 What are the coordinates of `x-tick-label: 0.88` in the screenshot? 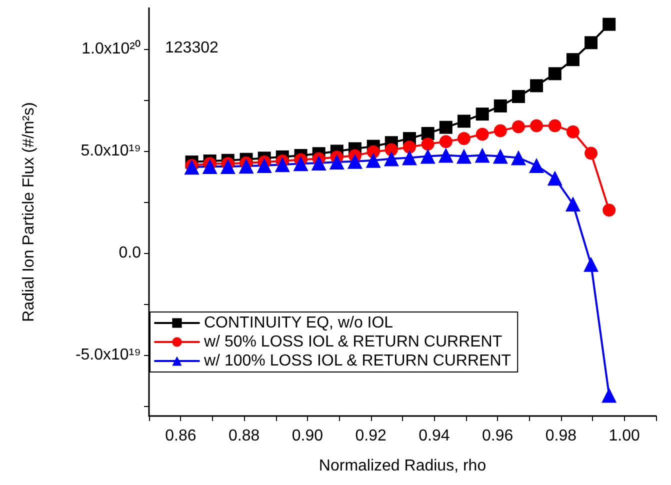 It's located at (244, 436).